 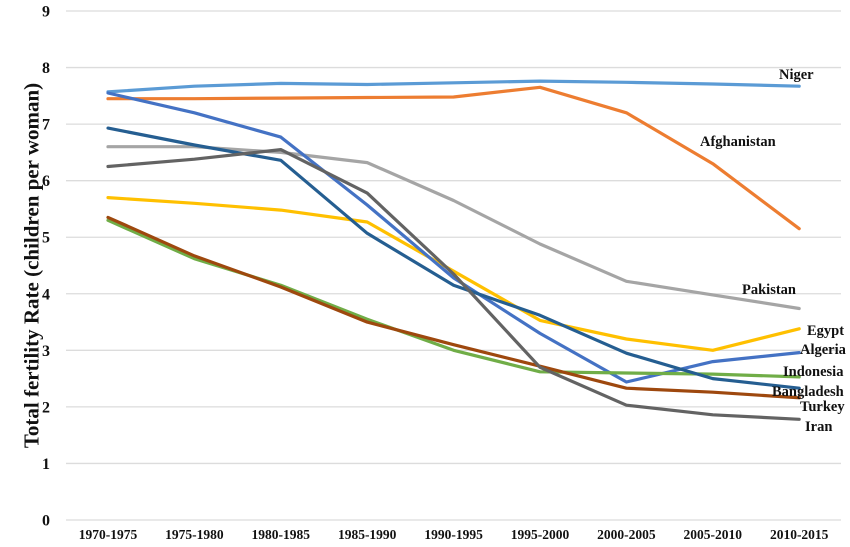 What do you see at coordinates (46, 238) in the screenshot?
I see `y-tick-label: 5` at bounding box center [46, 238].